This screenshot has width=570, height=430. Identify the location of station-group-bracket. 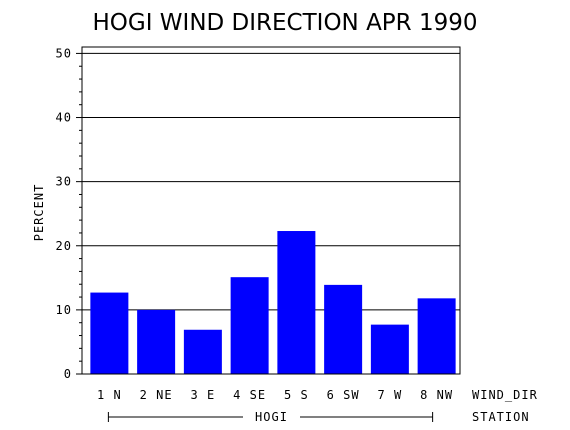
(270, 417).